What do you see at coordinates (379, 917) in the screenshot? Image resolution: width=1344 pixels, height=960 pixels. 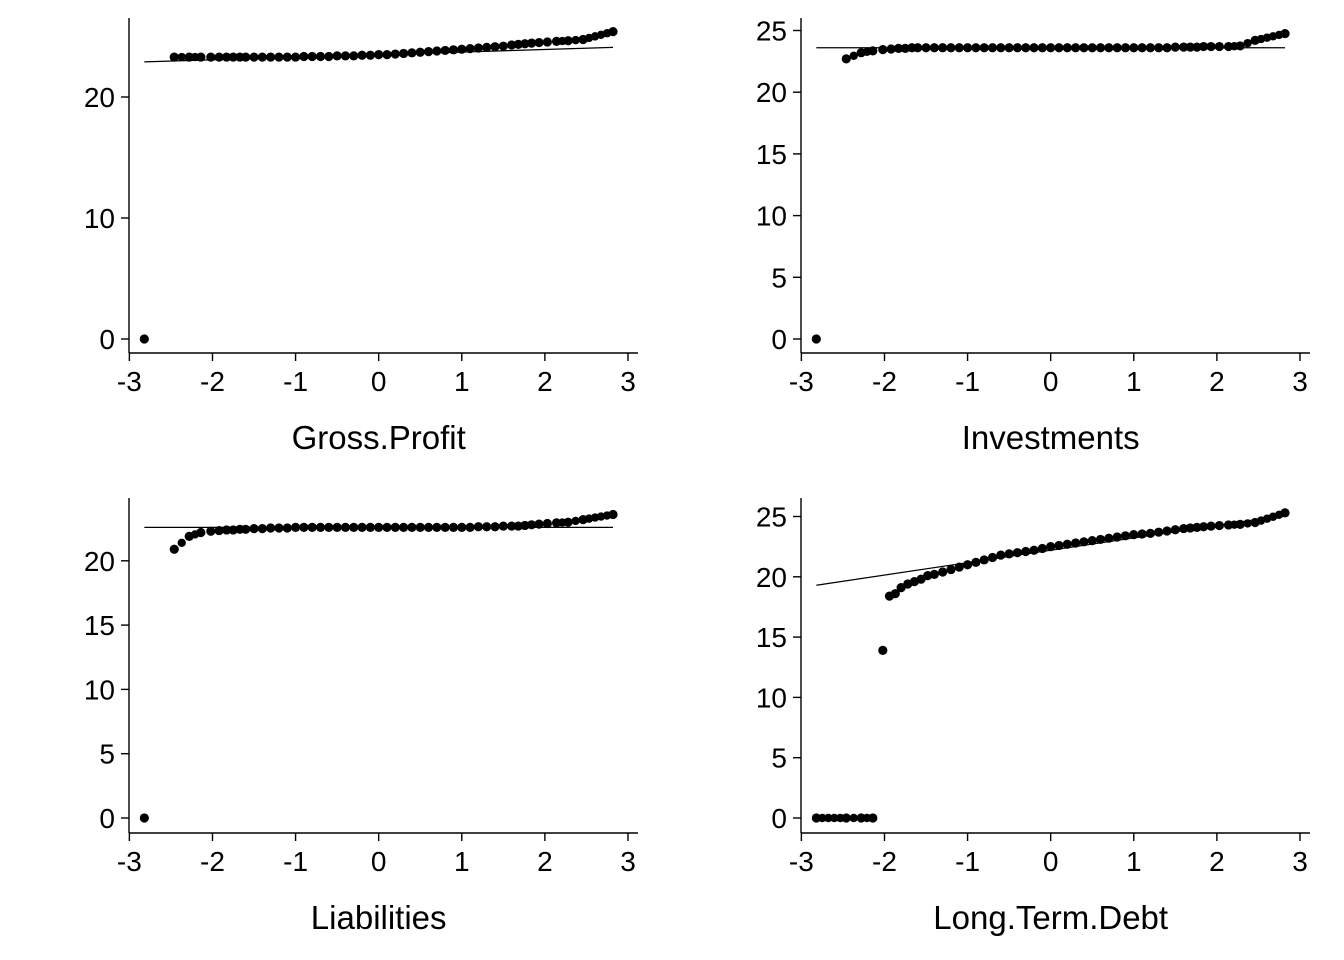 I see `x-axis-title: Liabilities` at bounding box center [379, 917].